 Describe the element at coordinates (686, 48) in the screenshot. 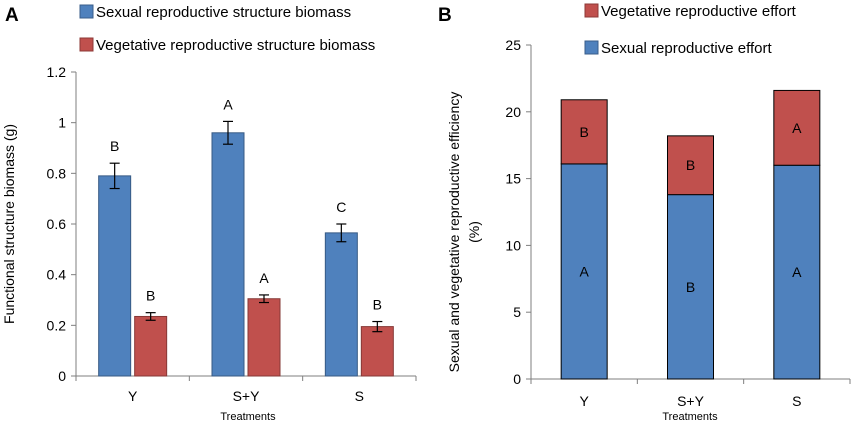

I see `legend-b-label-sexual: Sexual reproductive effort` at that location.